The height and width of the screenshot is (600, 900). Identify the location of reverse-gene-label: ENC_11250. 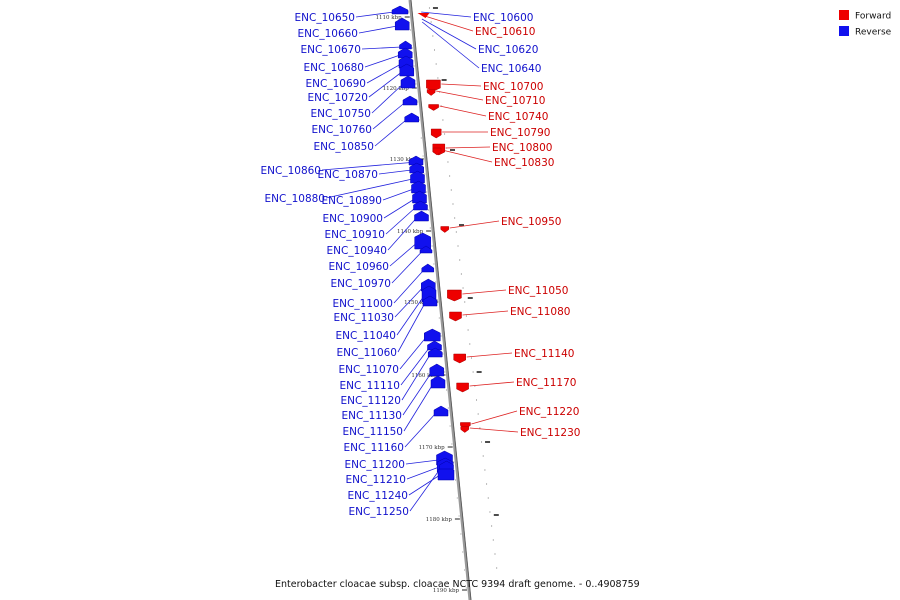
(379, 512).